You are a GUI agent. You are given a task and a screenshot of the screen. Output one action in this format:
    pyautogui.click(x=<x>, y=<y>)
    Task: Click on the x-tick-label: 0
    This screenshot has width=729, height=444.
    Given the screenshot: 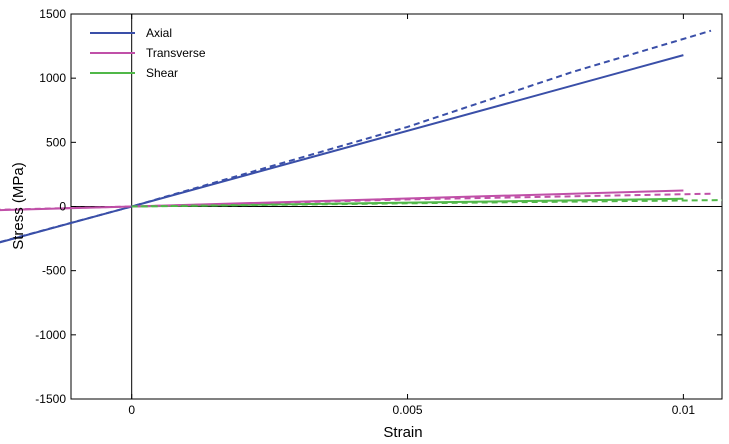 What is the action you would take?
    pyautogui.click(x=131, y=410)
    